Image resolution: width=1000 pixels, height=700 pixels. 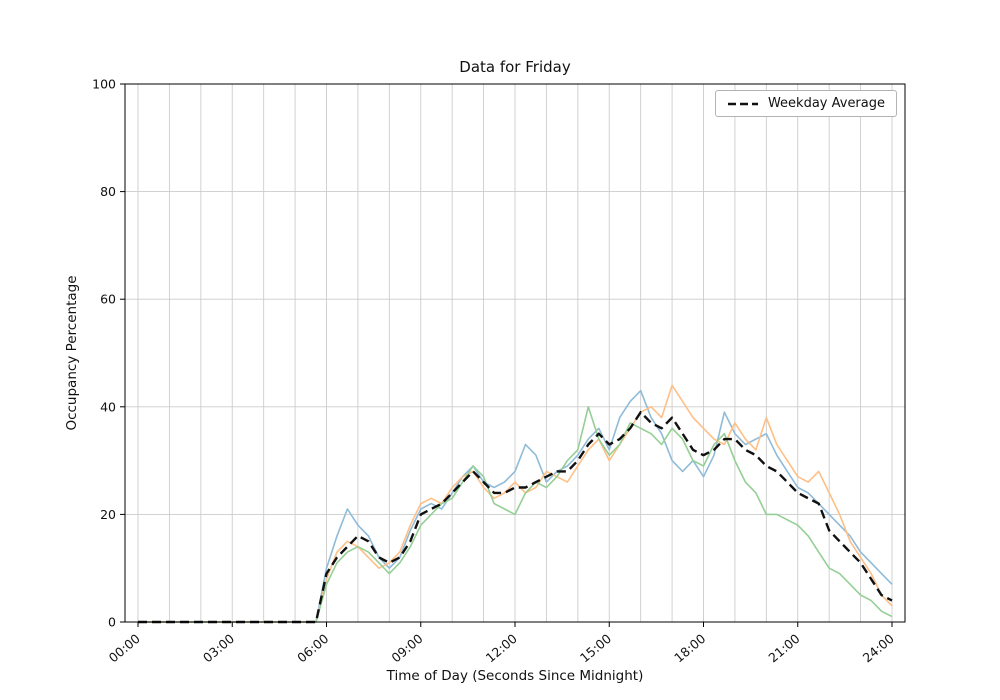 What do you see at coordinates (312, 648) in the screenshot?
I see `svg-text: 06:00` at bounding box center [312, 648].